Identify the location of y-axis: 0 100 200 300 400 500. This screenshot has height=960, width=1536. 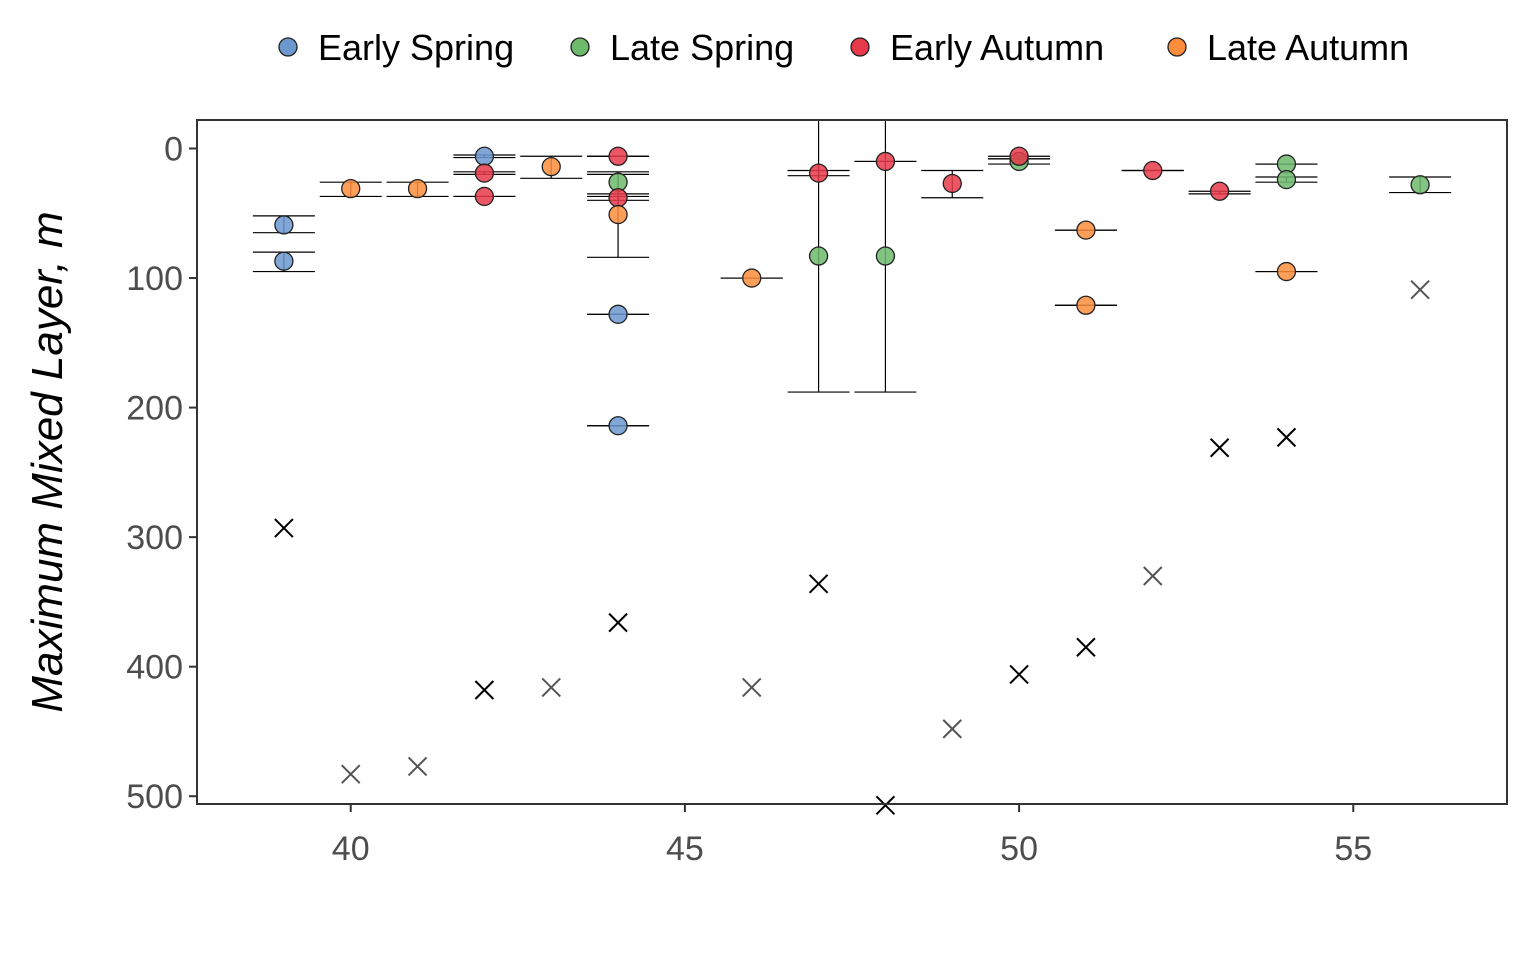
(161, 473).